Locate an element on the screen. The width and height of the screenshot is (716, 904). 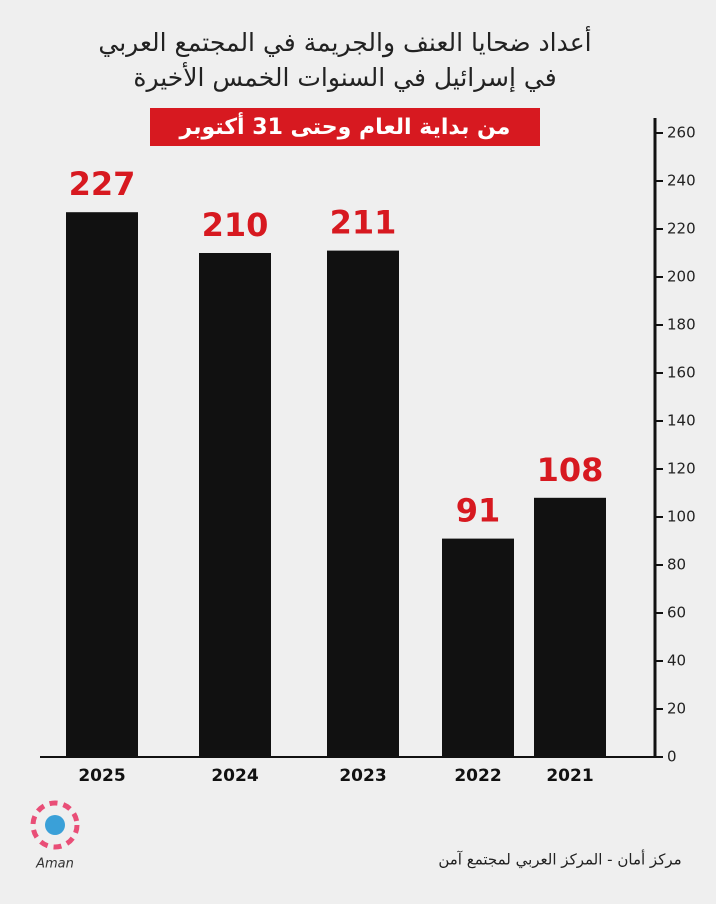
source: مركز أمان - المركز العربي لمجتمع آمن is located at coordinates (559, 860).